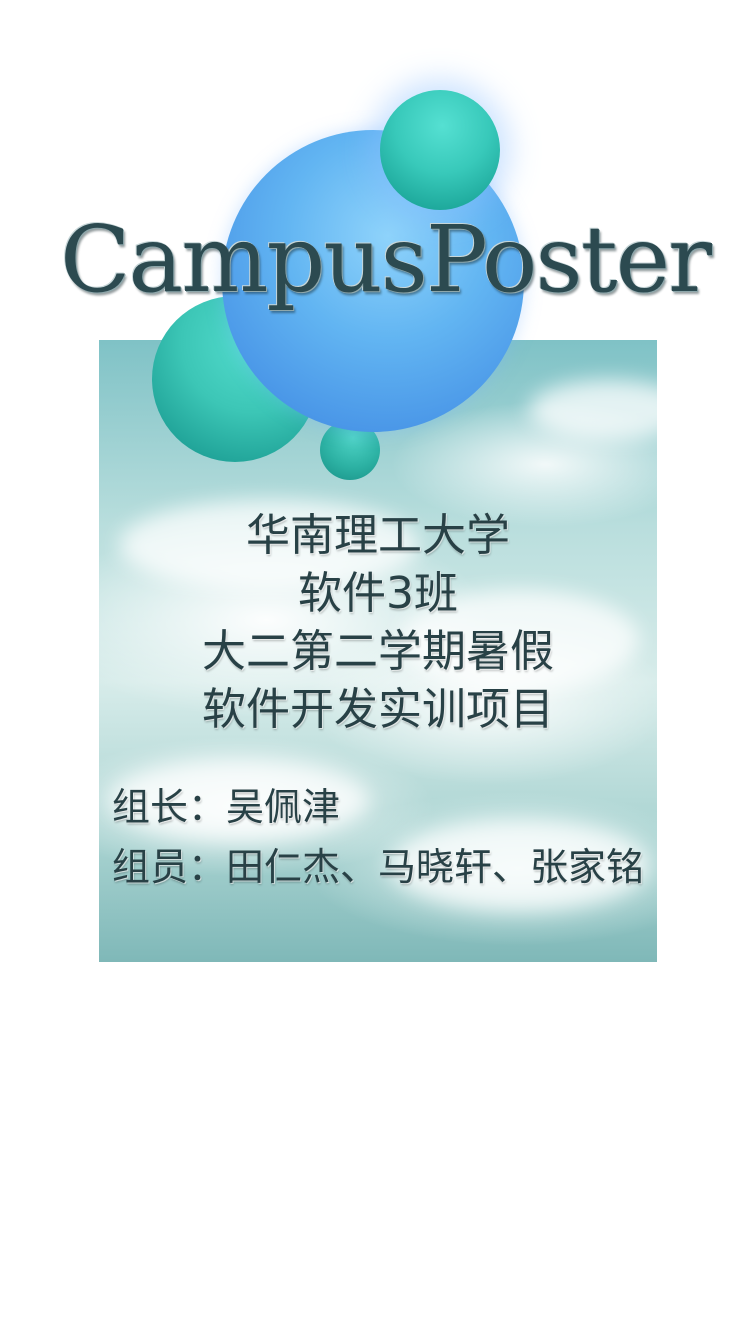 This screenshot has width=750, height=1334. I want to click on semester-info: 大二第二学期暑假, so click(378, 651).